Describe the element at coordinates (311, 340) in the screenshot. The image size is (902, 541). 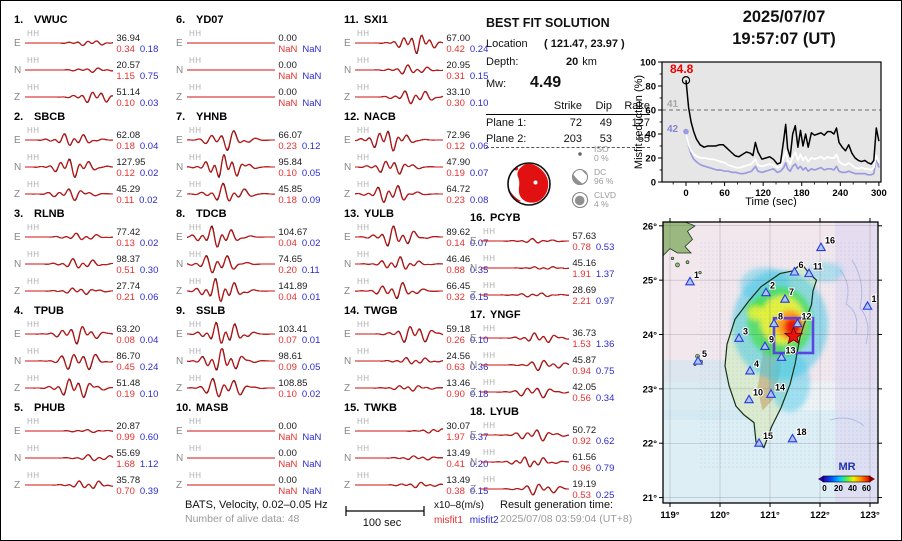
I see `misfit2-value: 0.01` at that location.